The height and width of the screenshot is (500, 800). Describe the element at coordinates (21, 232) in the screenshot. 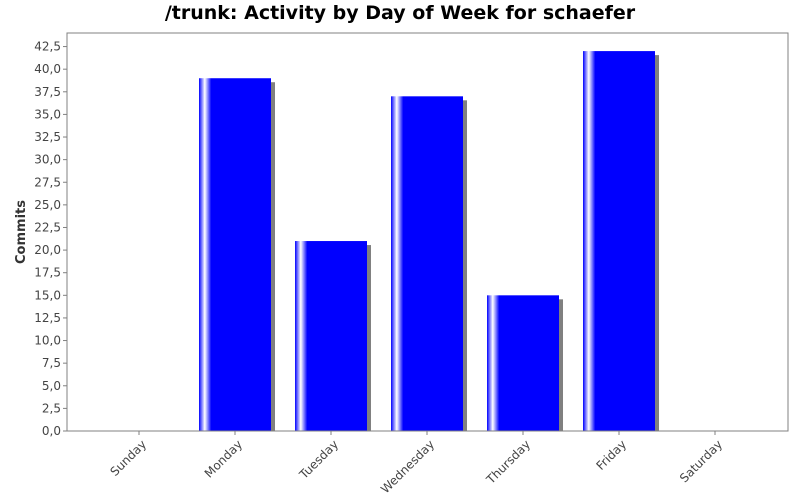

I see `y-axis-title: Commits` at that location.